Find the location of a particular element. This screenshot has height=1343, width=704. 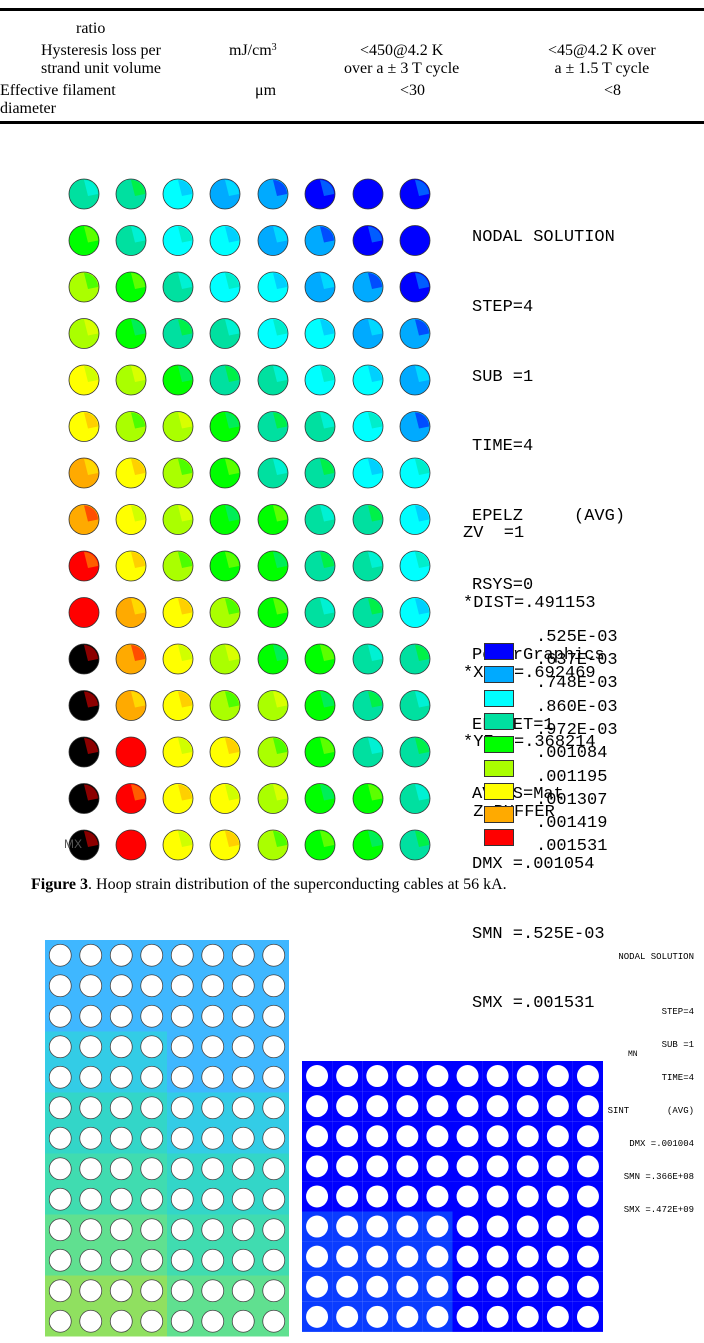

legend-top-label: .525E-03 is located at coordinates (577, 637).